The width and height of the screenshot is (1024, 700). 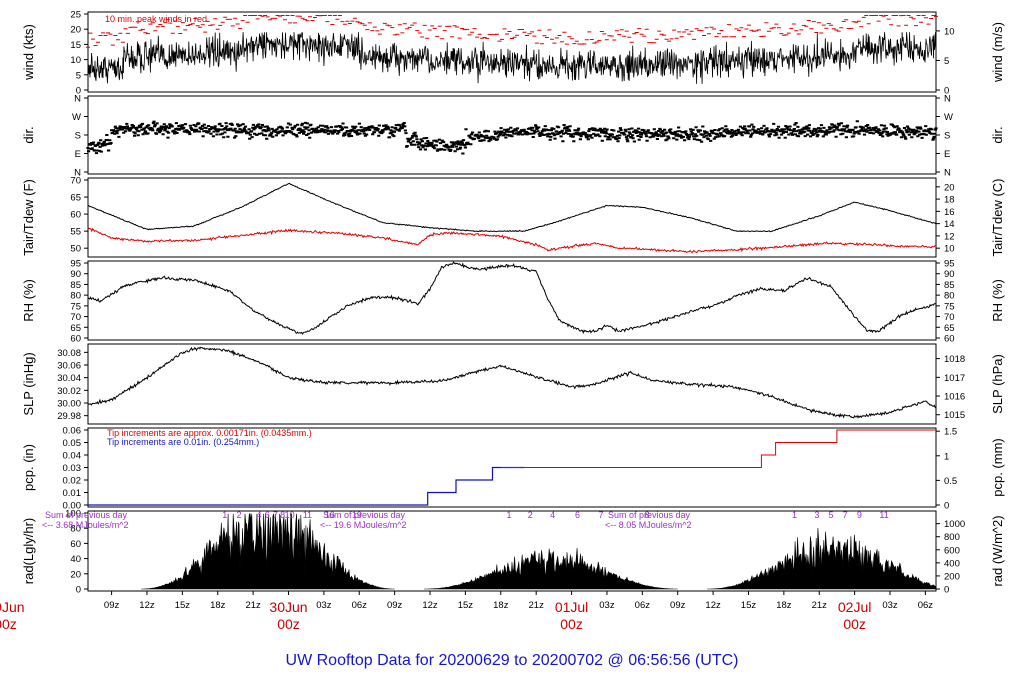 What do you see at coordinates (512, 240) in the screenshot?
I see `tdew-line` at bounding box center [512, 240].